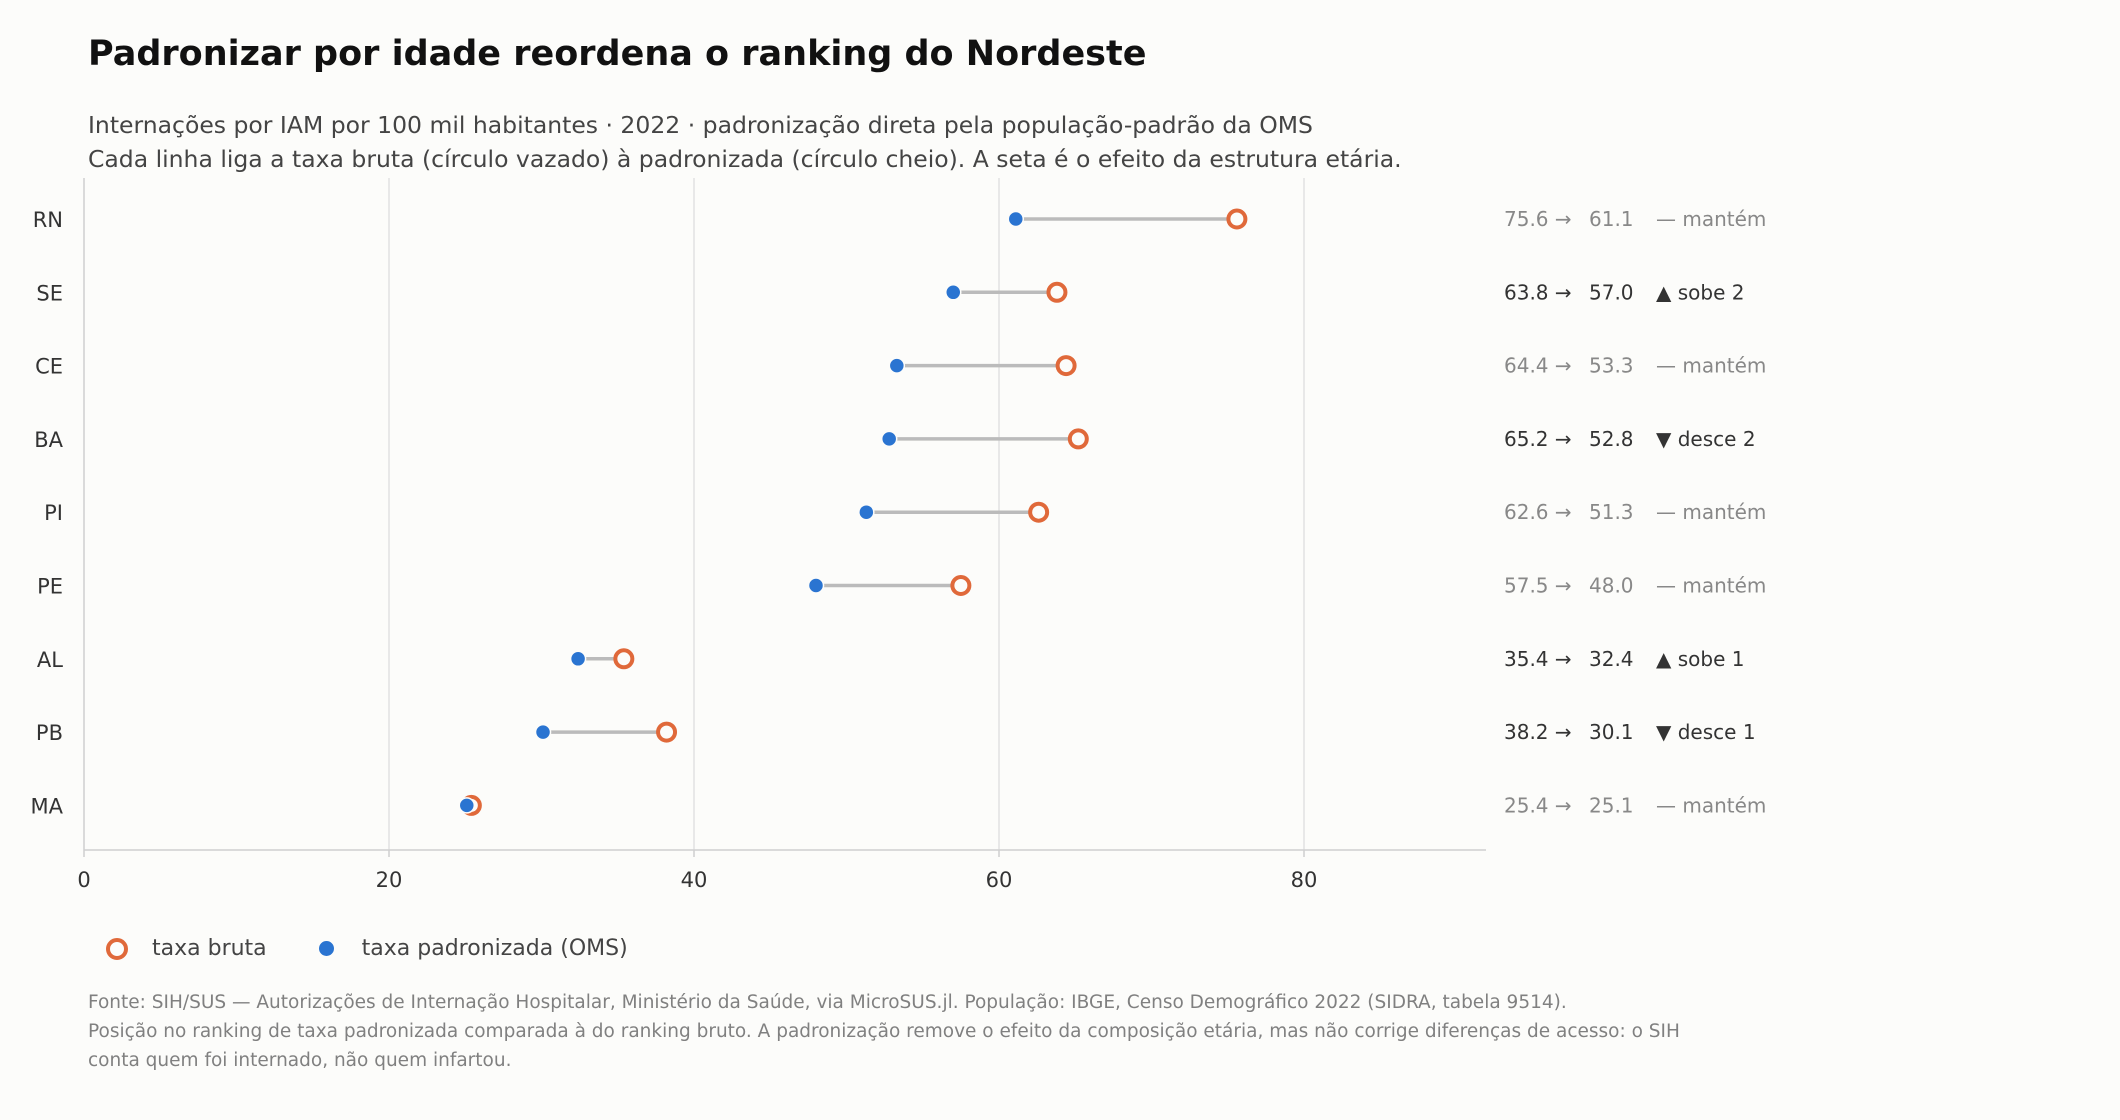  I want to click on std-point-ma, so click(467, 805).